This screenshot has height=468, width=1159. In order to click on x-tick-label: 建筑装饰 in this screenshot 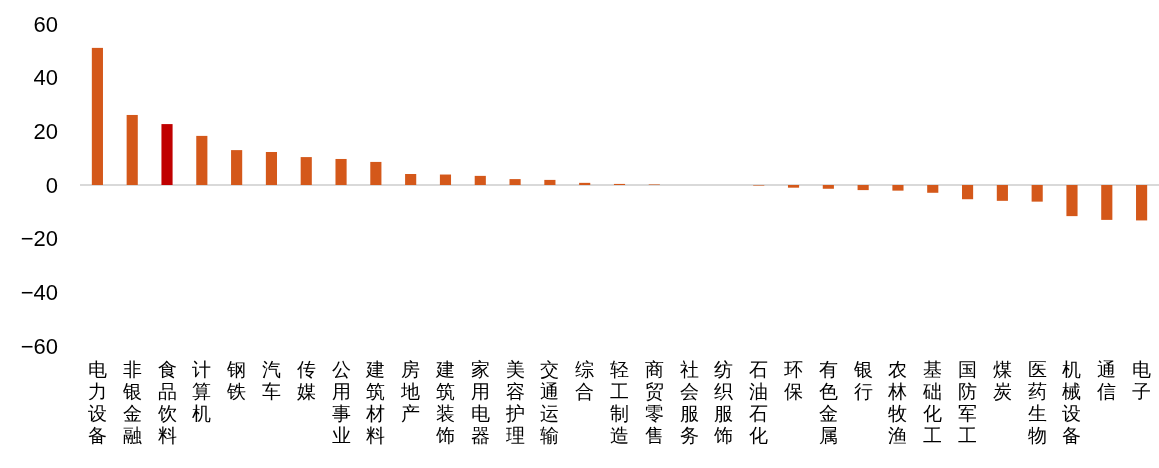, I will do `click(444, 402)`.